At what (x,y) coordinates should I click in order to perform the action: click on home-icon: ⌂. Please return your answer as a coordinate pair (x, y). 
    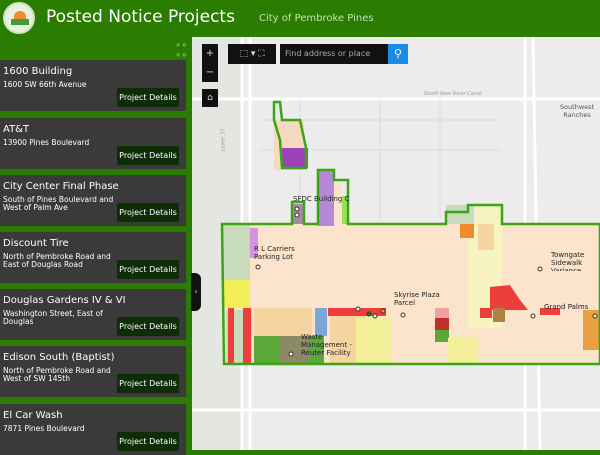
    Looking at the image, I should click on (210, 98).